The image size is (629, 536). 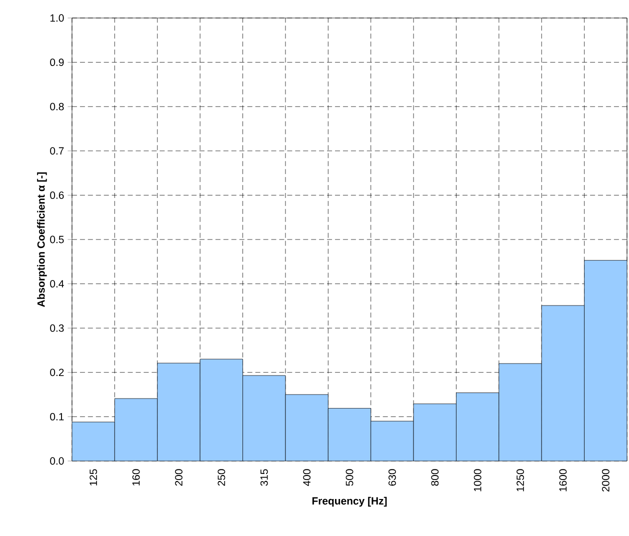 What do you see at coordinates (94, 477) in the screenshot?
I see `x-tick-label: 125` at bounding box center [94, 477].